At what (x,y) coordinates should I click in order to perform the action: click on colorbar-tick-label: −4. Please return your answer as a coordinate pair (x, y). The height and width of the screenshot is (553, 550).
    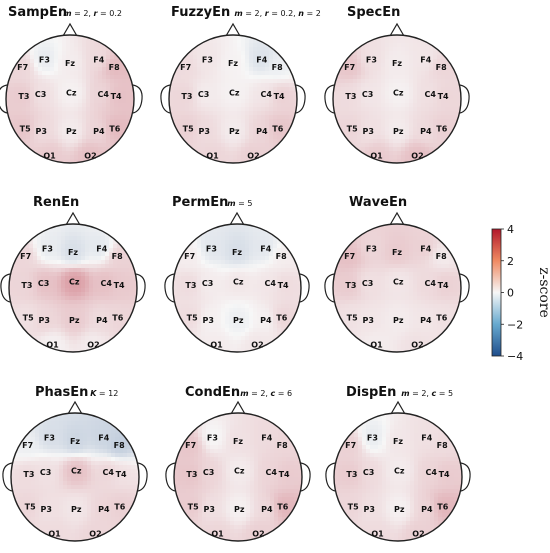
    Looking at the image, I should click on (515, 356).